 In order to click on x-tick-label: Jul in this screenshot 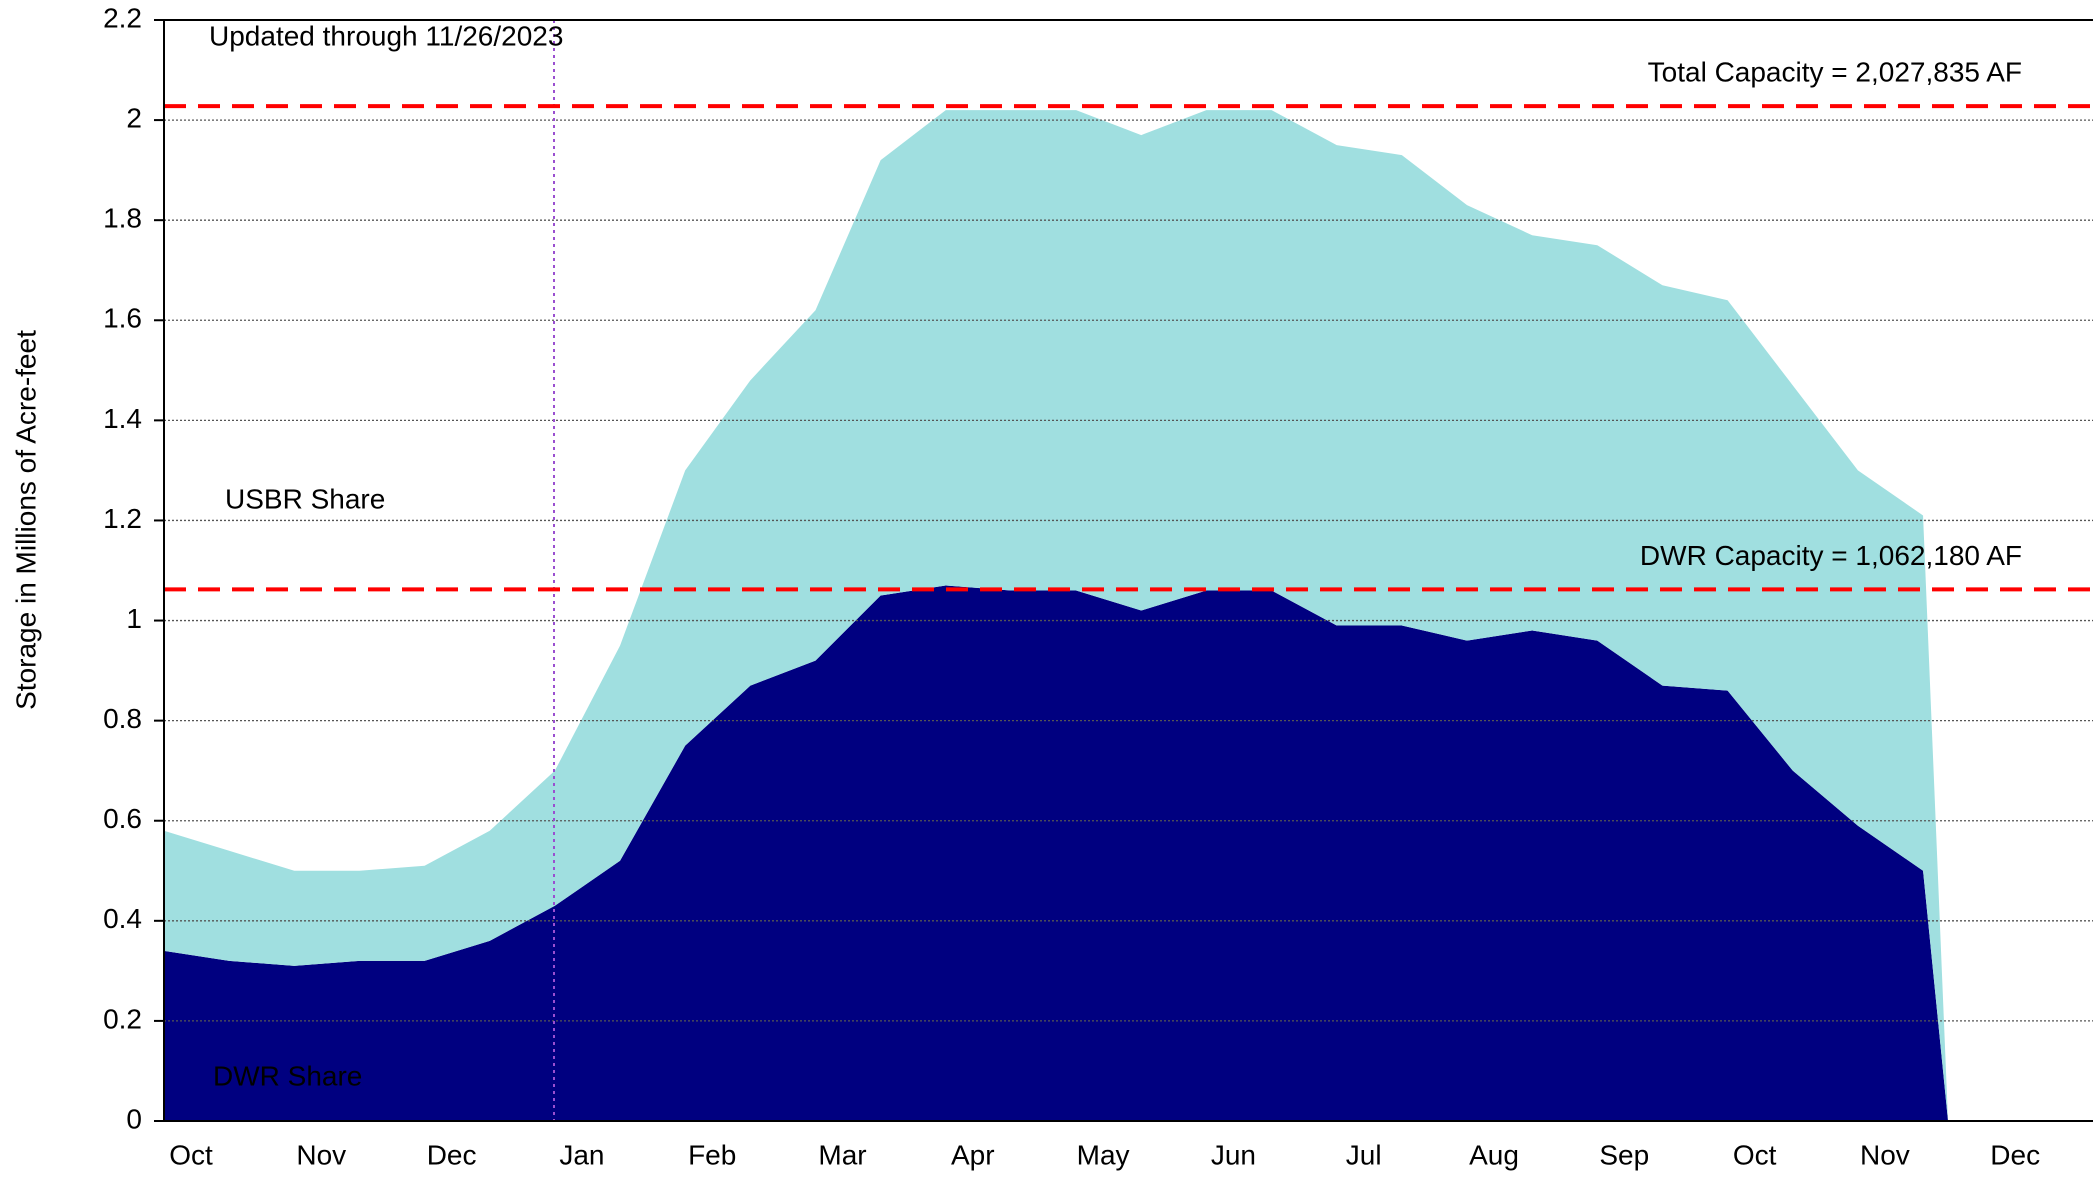, I will do `click(1364, 1154)`.